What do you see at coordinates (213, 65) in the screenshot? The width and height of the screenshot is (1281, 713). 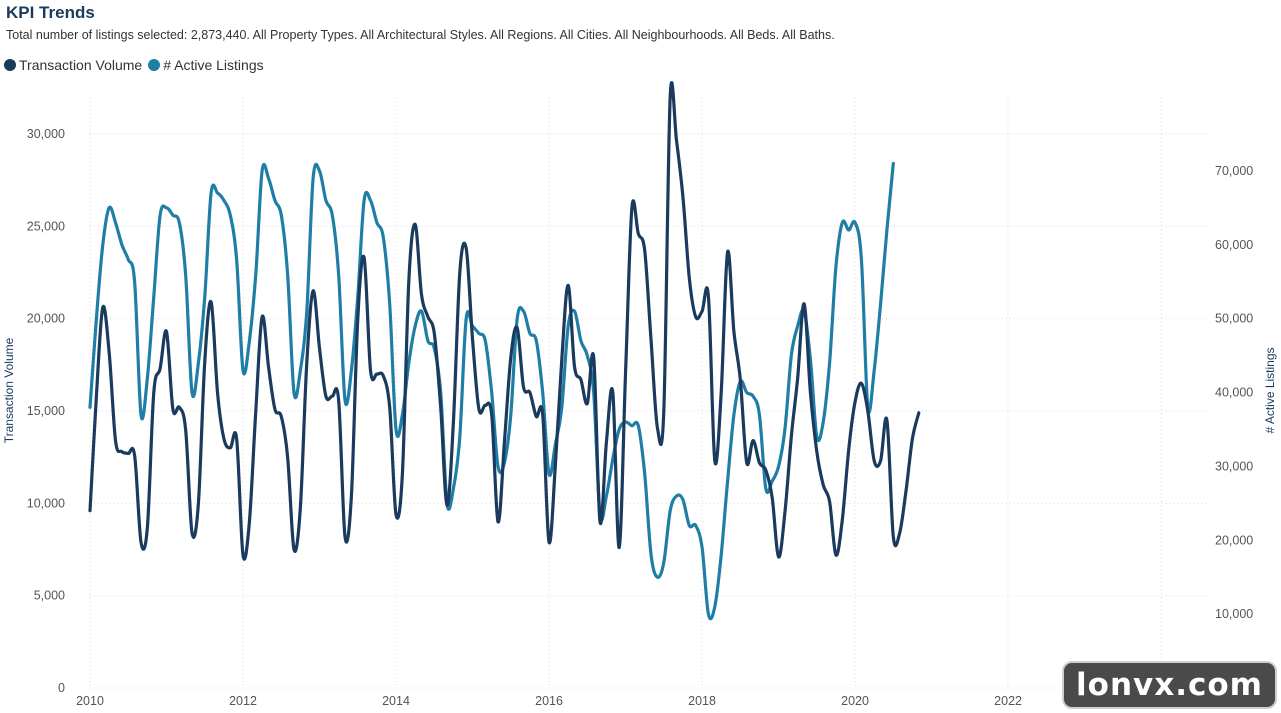 I see `legend-label-active-listings: # Active Listings` at bounding box center [213, 65].